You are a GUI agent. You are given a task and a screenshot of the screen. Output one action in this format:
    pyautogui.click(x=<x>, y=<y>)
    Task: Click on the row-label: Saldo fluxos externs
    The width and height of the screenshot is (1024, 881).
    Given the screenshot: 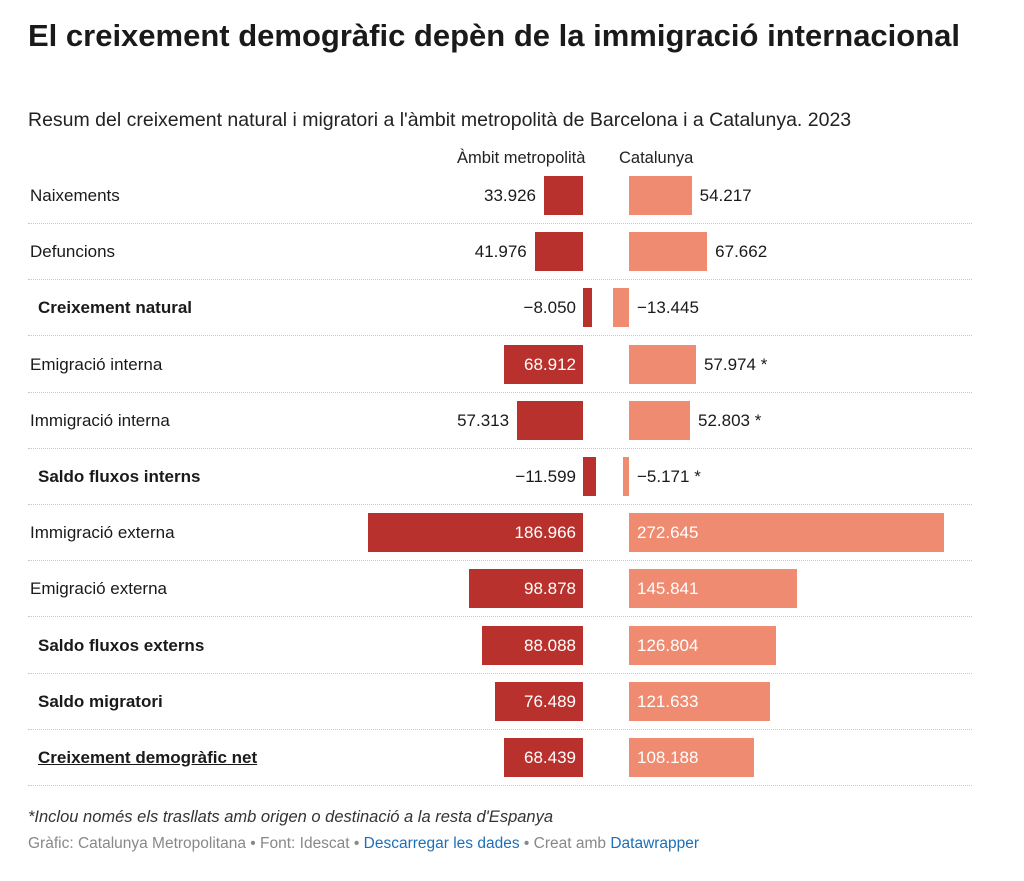 What is the action you would take?
    pyautogui.click(x=121, y=645)
    